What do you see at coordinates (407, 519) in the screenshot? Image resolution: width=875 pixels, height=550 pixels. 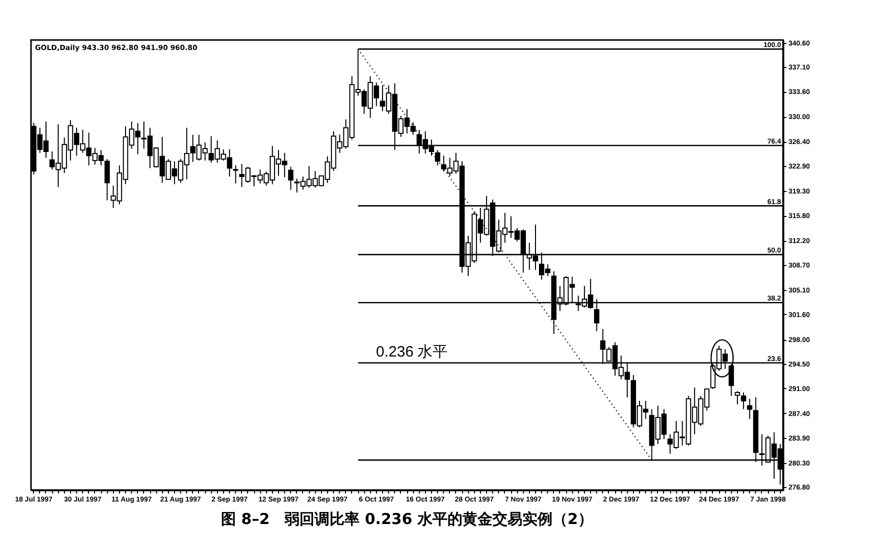 I see `text: 图 8–2 弱回调比率 0.236 水平的黄金交易实例（2）` at bounding box center [407, 519].